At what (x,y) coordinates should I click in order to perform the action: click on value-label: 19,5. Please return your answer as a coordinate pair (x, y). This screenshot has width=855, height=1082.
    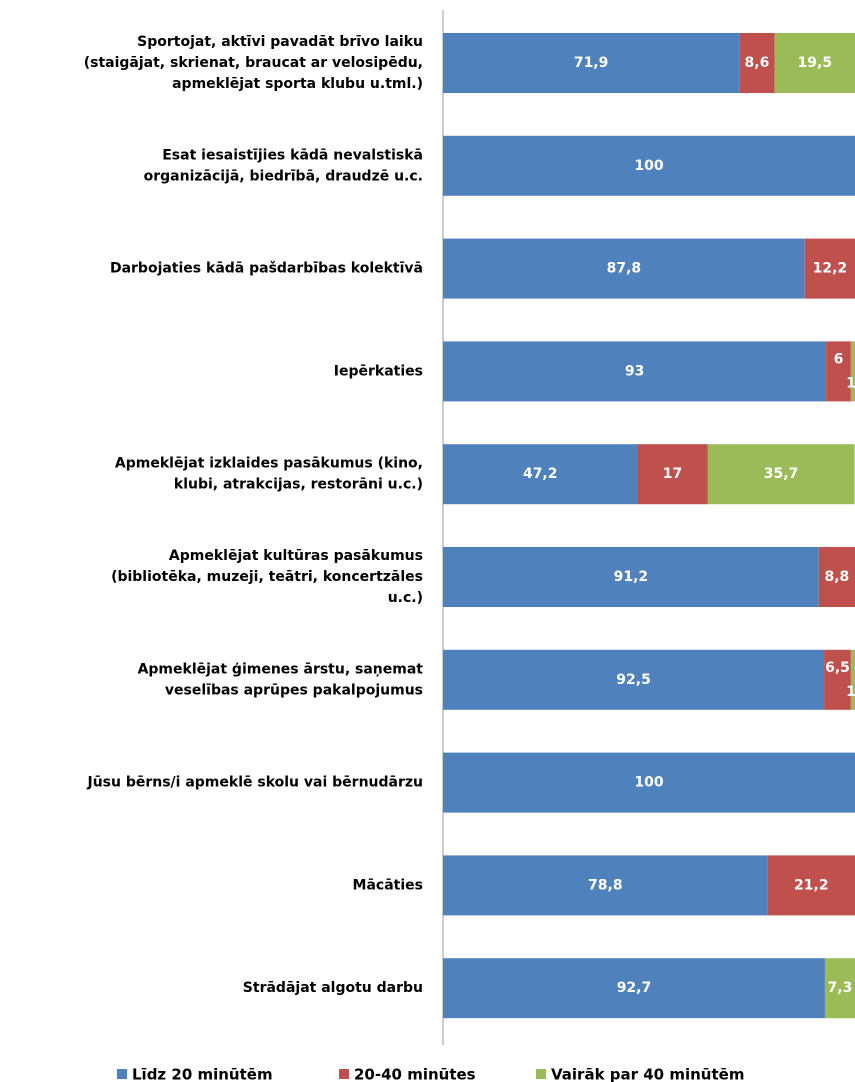
    Looking at the image, I should click on (815, 63).